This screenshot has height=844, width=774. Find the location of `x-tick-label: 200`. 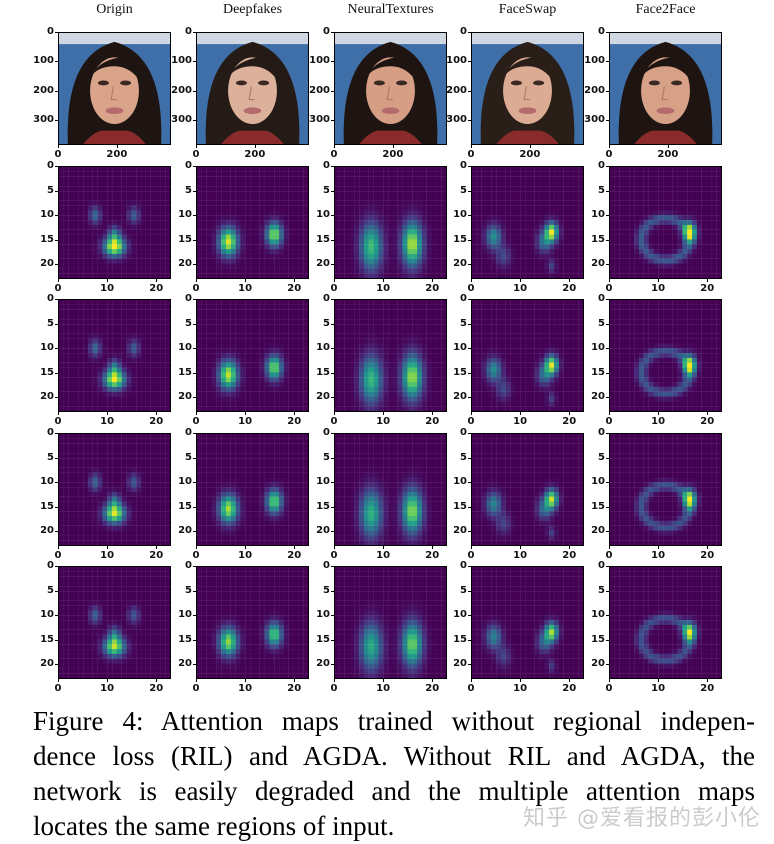

x-tick-label: 200 is located at coordinates (255, 155).